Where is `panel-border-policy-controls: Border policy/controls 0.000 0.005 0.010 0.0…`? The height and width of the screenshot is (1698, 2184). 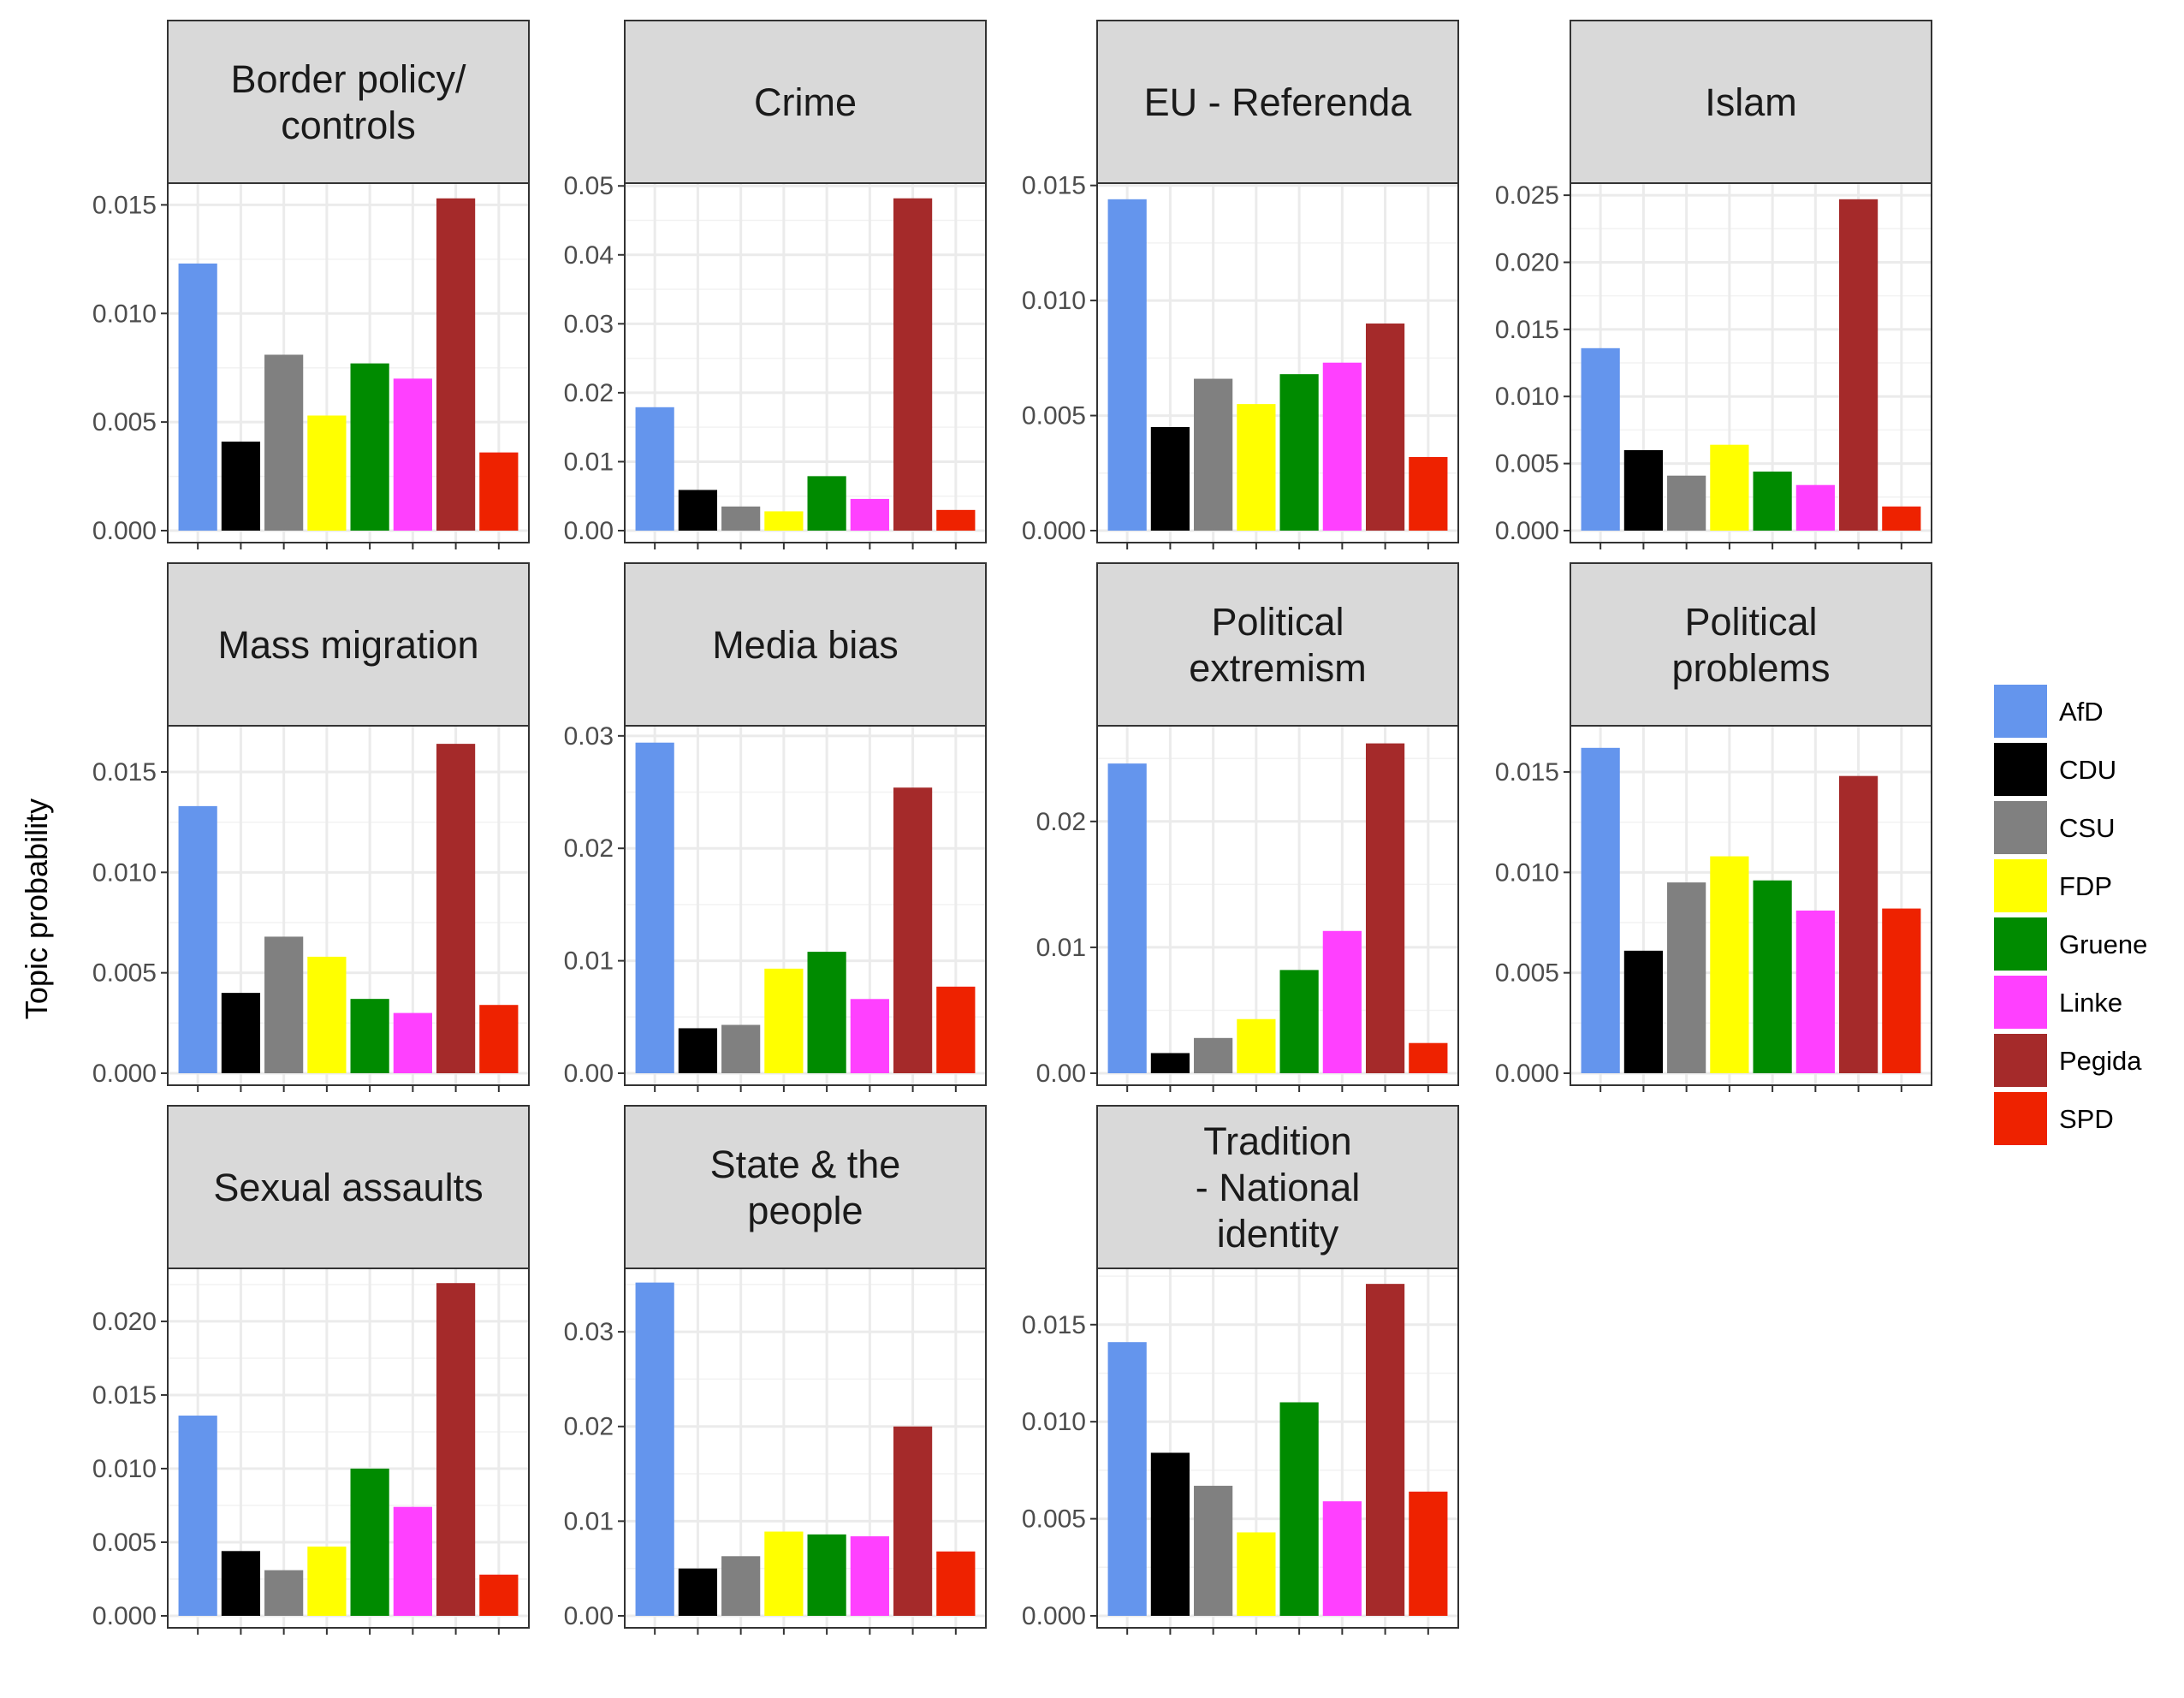
panel-border-policy-controls: Border policy/controls 0.000 0.005 0.010 0.0… is located at coordinates (311, 284).